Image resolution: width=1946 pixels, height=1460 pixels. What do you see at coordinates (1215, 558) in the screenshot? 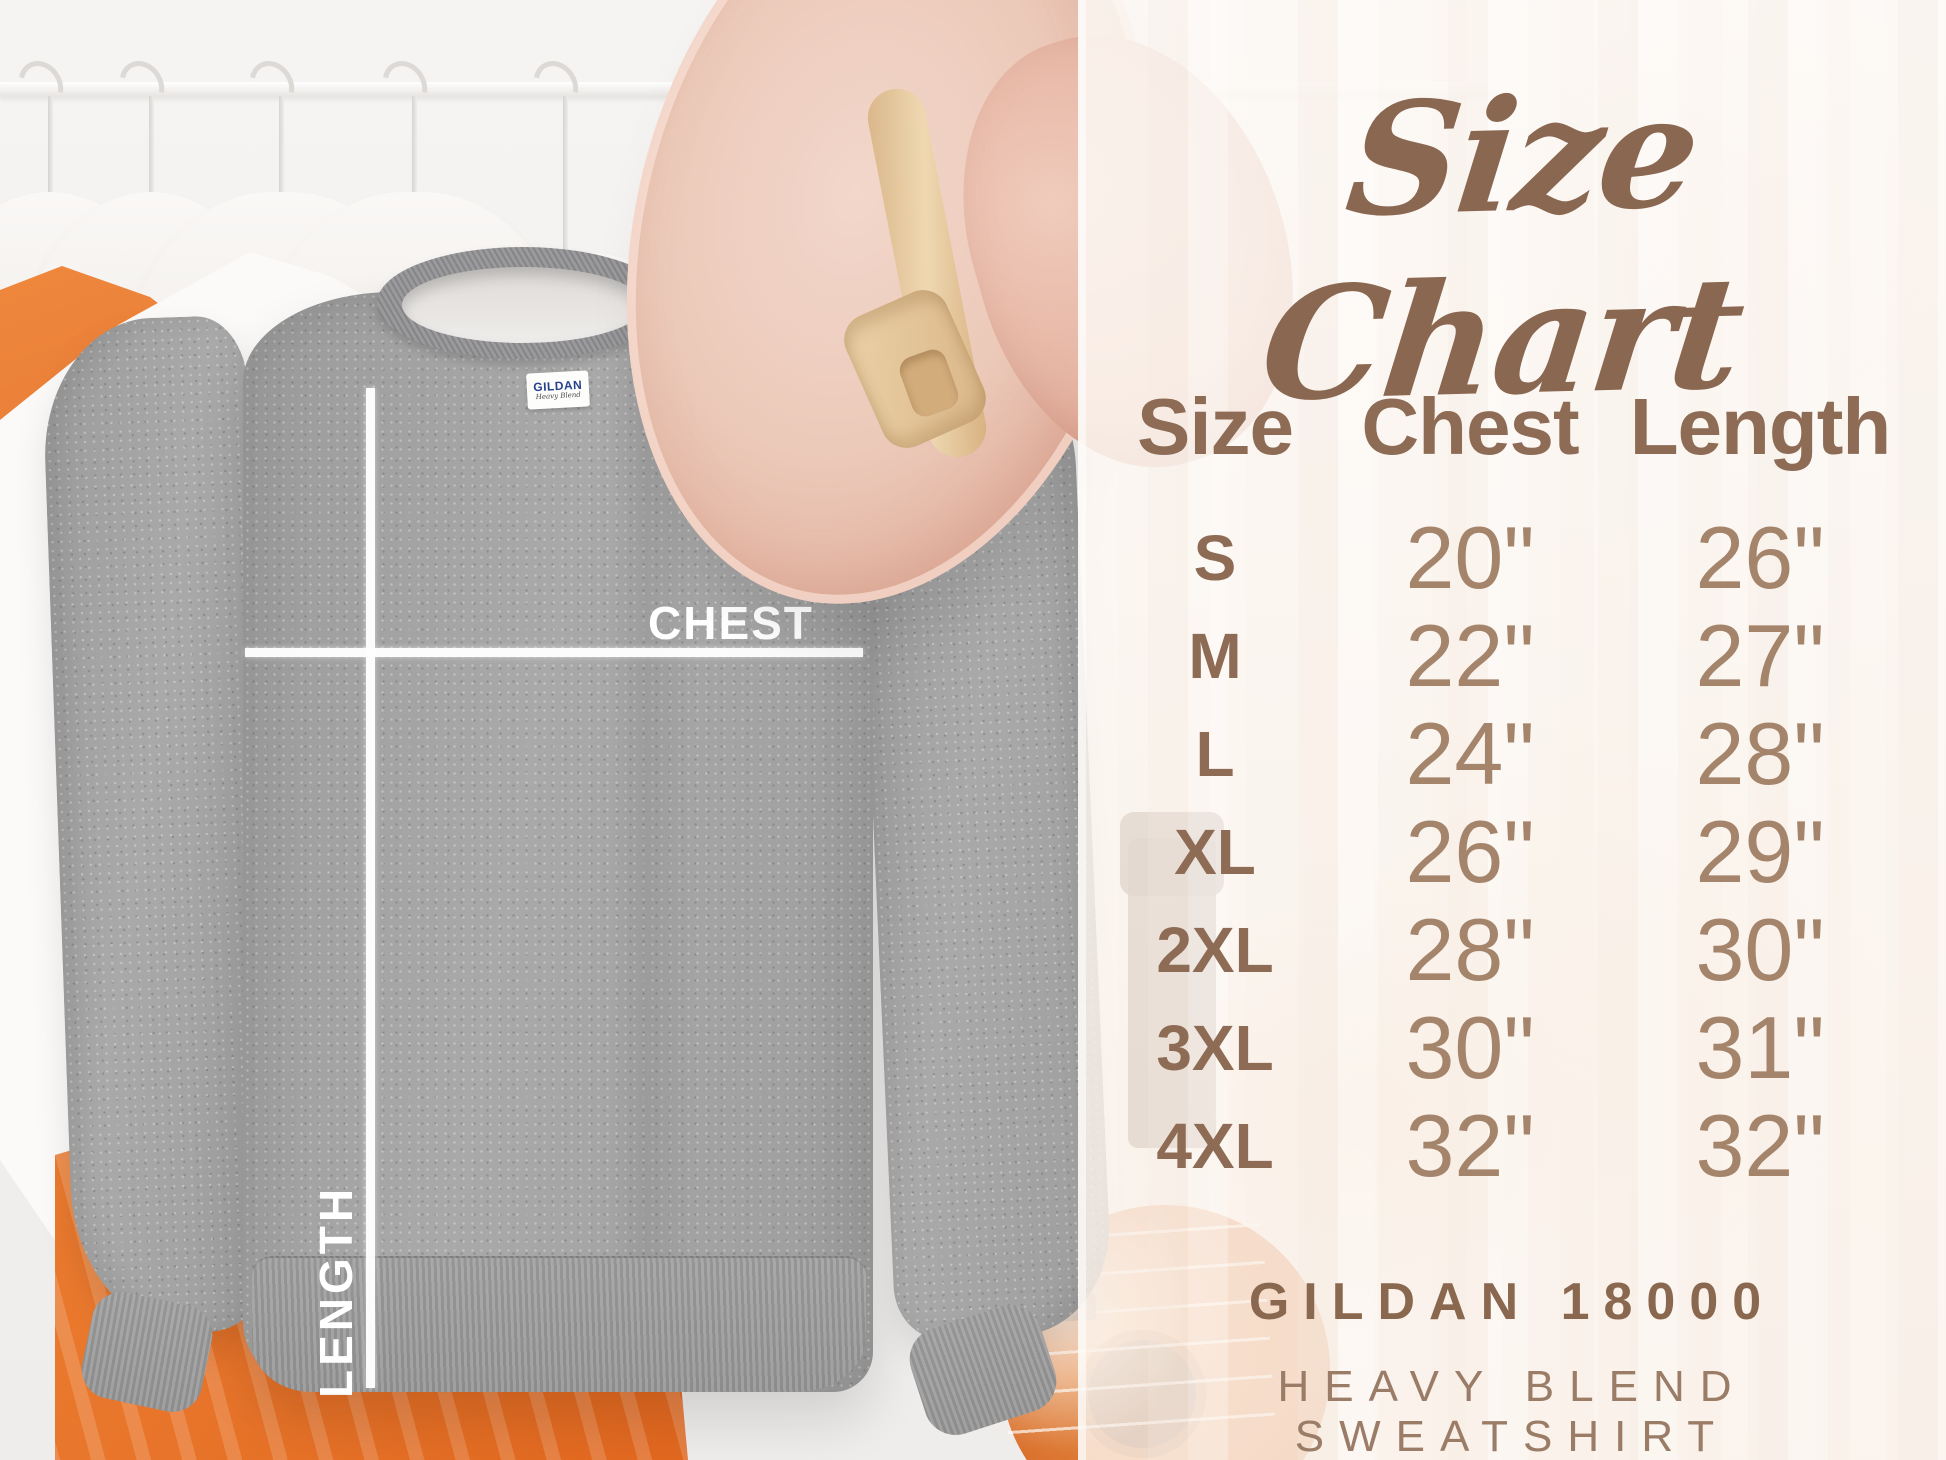
I see `size-cell: S` at bounding box center [1215, 558].